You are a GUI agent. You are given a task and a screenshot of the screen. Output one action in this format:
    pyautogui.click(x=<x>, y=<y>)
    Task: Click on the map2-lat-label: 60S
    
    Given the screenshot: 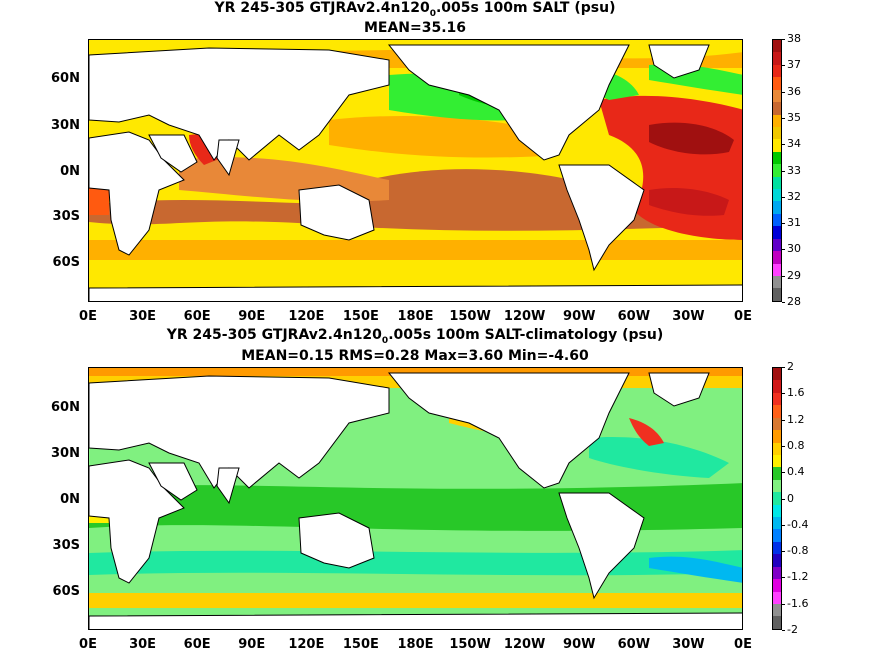 What is the action you would take?
    pyautogui.click(x=66, y=591)
    